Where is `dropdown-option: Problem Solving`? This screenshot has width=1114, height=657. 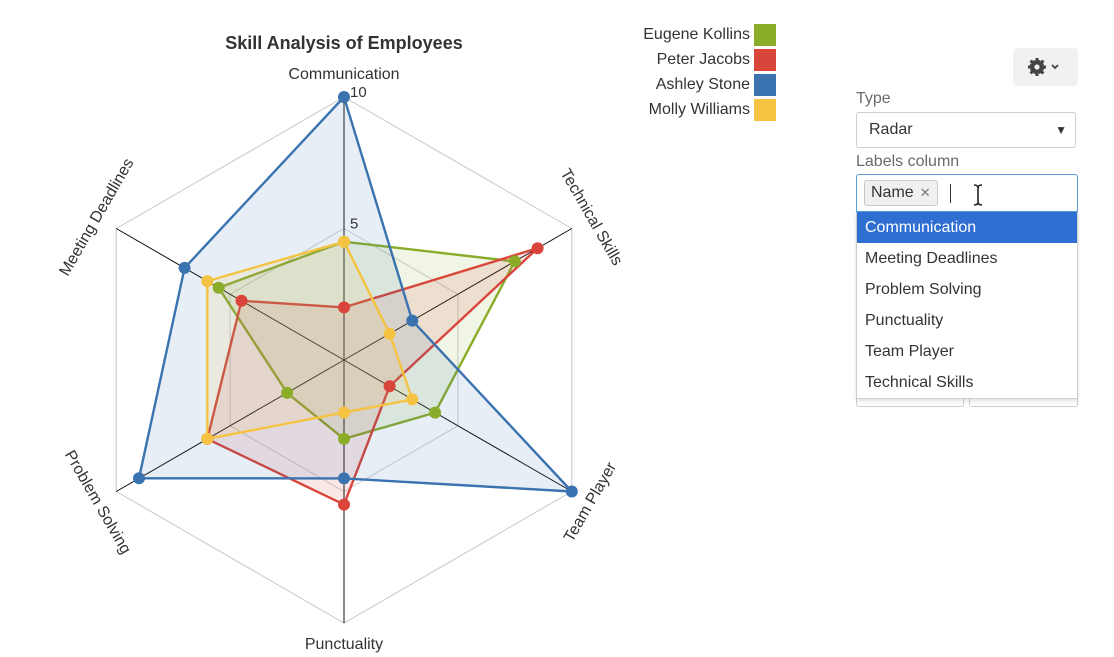
dropdown-option: Problem Solving is located at coordinates (923, 289).